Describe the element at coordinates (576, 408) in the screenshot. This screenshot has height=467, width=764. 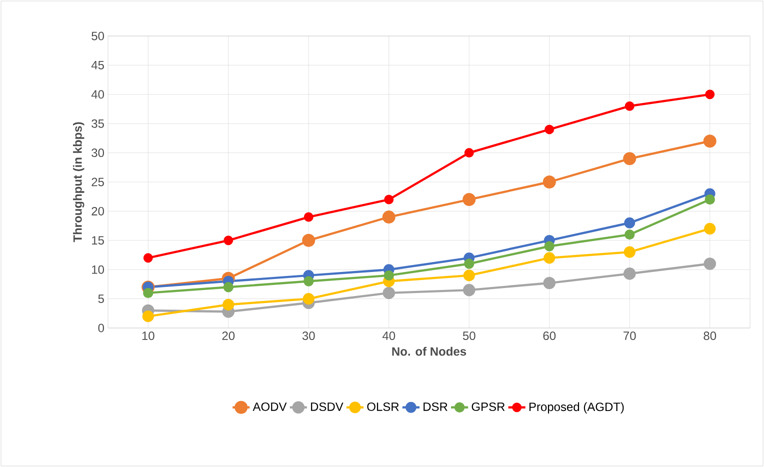
I see `legend-label: Proposed (AGDT)` at that location.